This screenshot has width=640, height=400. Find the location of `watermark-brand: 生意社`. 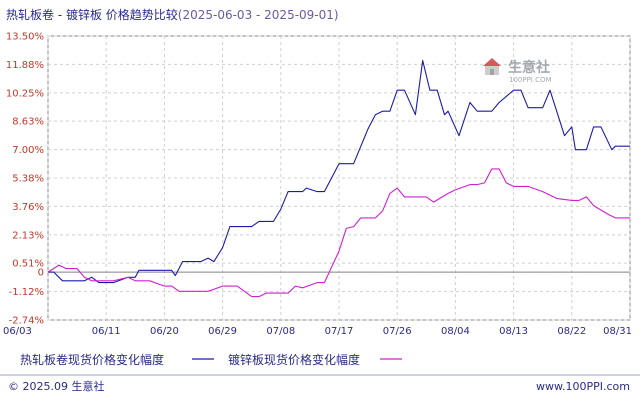

watermark-brand: 生意社 is located at coordinates (529, 67).